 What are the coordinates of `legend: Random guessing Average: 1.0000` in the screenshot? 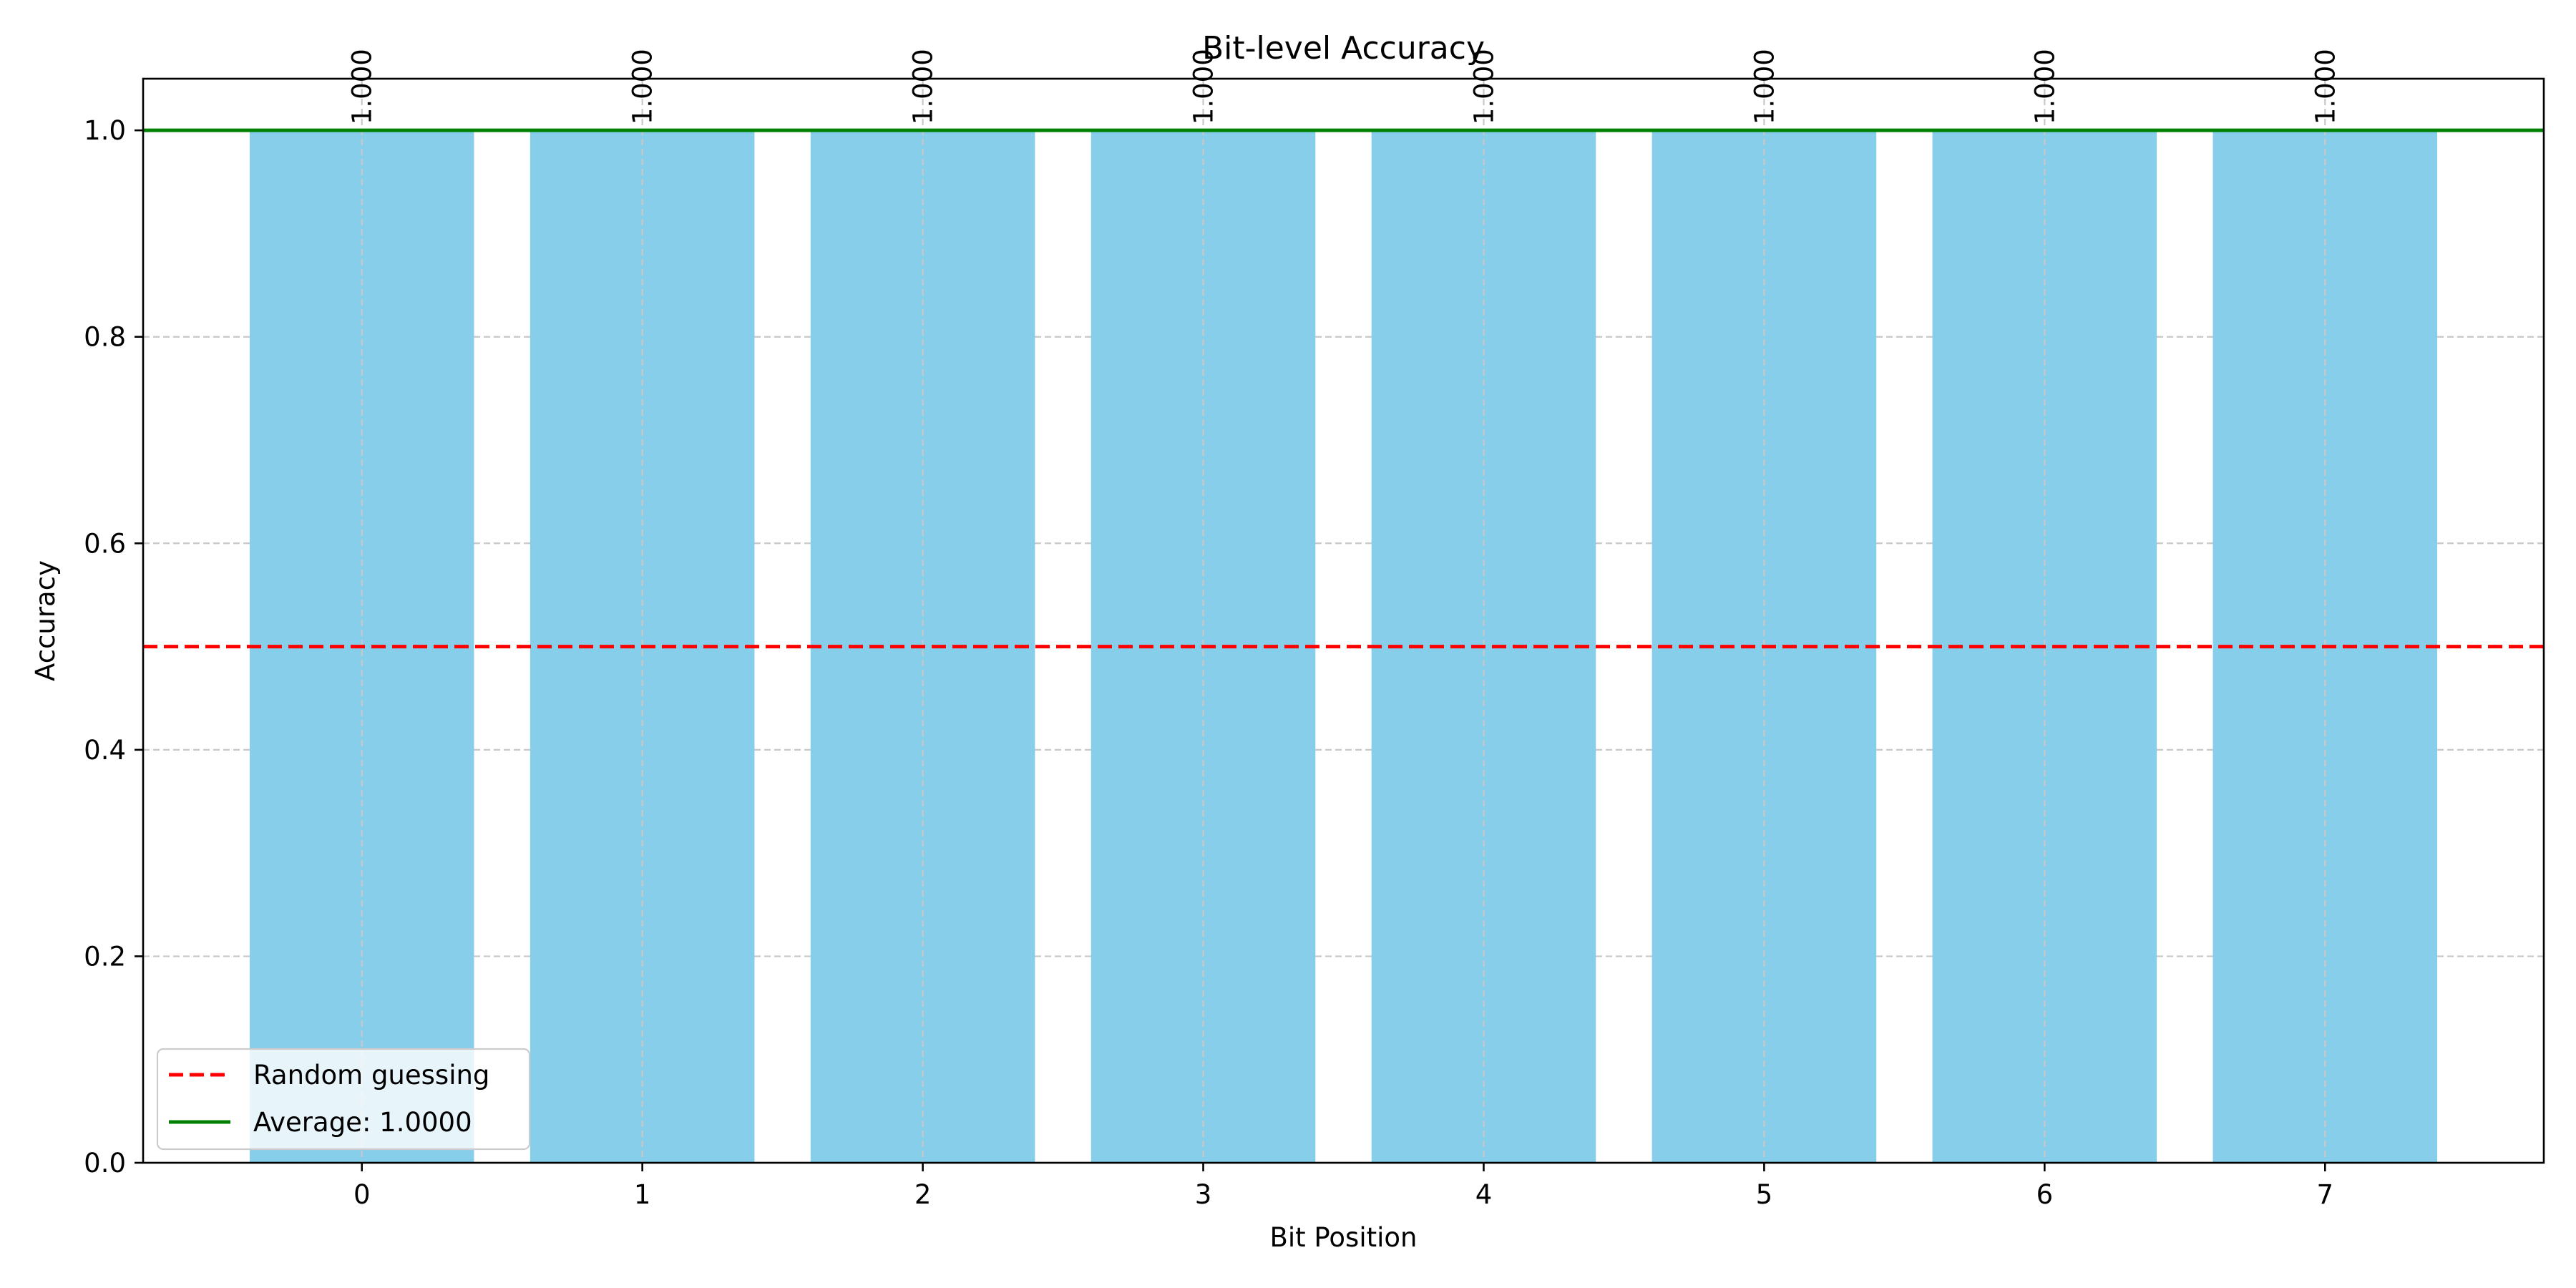 It's located at (343, 1099).